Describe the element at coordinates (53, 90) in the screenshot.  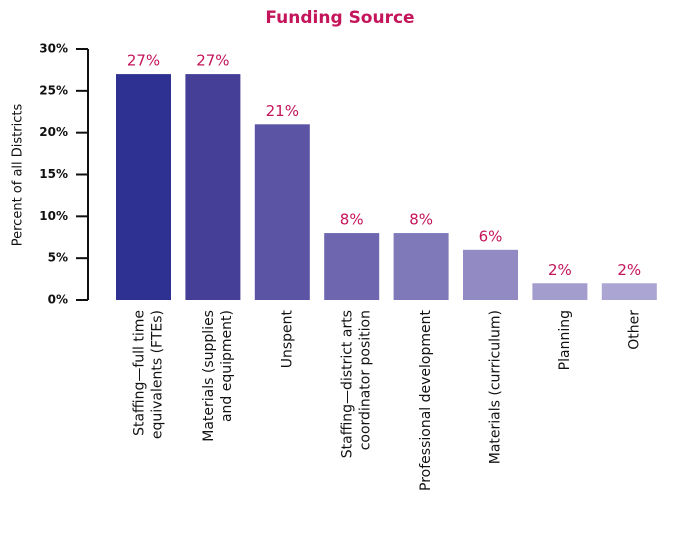
I see `y-tick-label: 25%` at that location.